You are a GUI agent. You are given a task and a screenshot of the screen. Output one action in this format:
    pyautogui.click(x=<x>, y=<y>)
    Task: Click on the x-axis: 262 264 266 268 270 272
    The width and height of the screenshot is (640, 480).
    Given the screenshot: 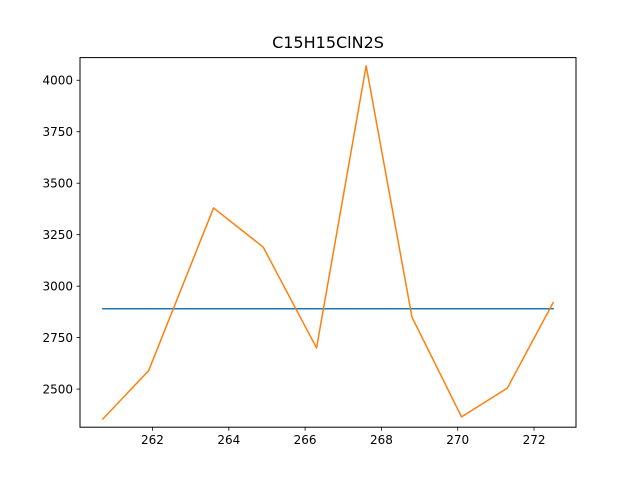 What is the action you would take?
    pyautogui.click(x=343, y=437)
    